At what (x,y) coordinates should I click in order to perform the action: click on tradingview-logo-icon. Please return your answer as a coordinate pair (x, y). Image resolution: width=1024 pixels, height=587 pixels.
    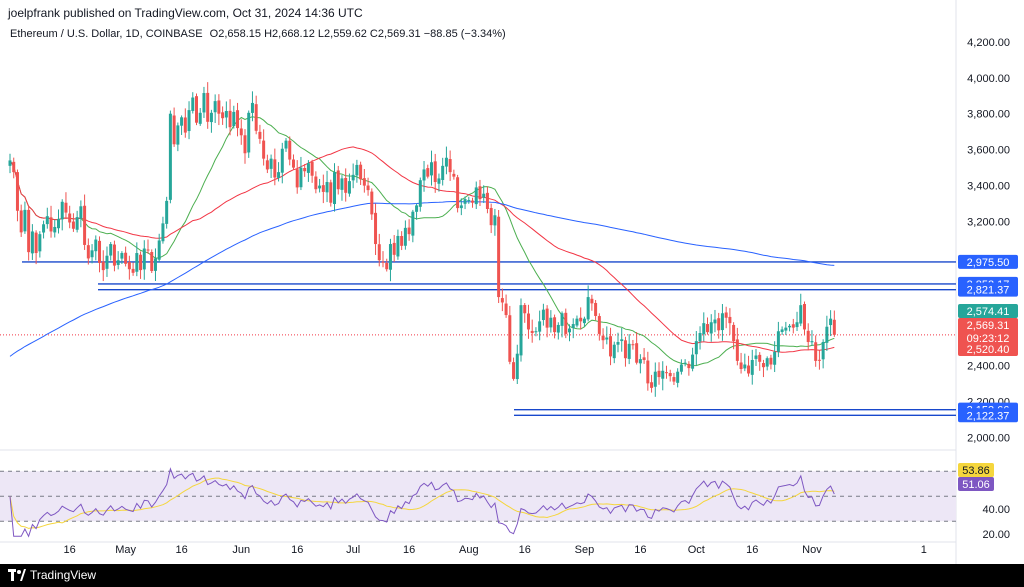
    Looking at the image, I should click on (17, 575).